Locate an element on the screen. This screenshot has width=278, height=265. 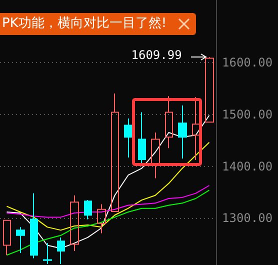
y-tick-label: 1400.00 is located at coordinates (247, 166).